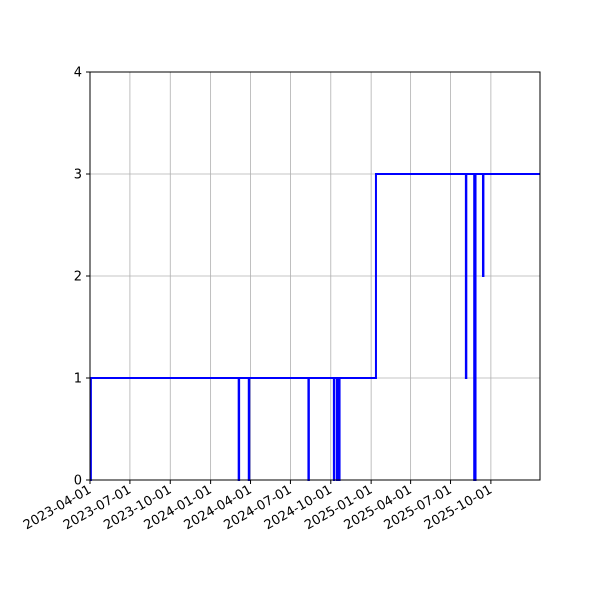 This screenshot has width=600, height=600. What do you see at coordinates (78, 481) in the screenshot?
I see `y-tick-label: 0` at bounding box center [78, 481].